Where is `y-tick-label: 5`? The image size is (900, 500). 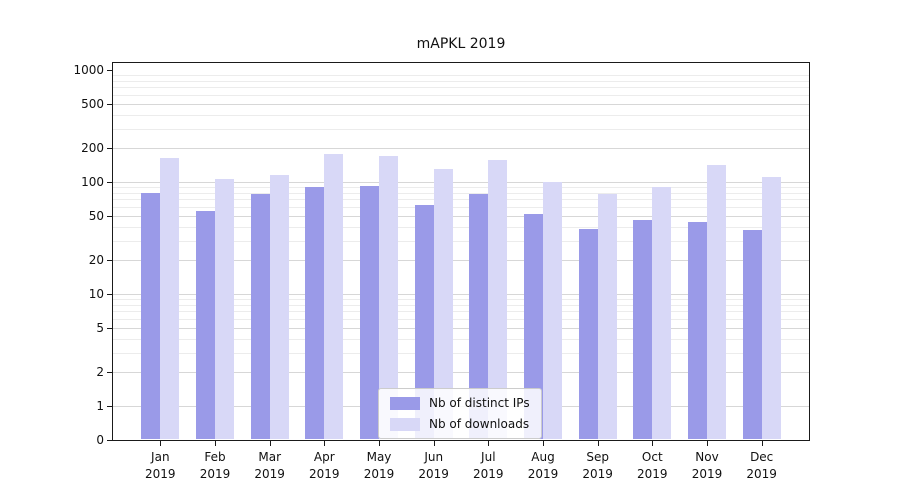 y-tick-label: 5 is located at coordinates (100, 327).